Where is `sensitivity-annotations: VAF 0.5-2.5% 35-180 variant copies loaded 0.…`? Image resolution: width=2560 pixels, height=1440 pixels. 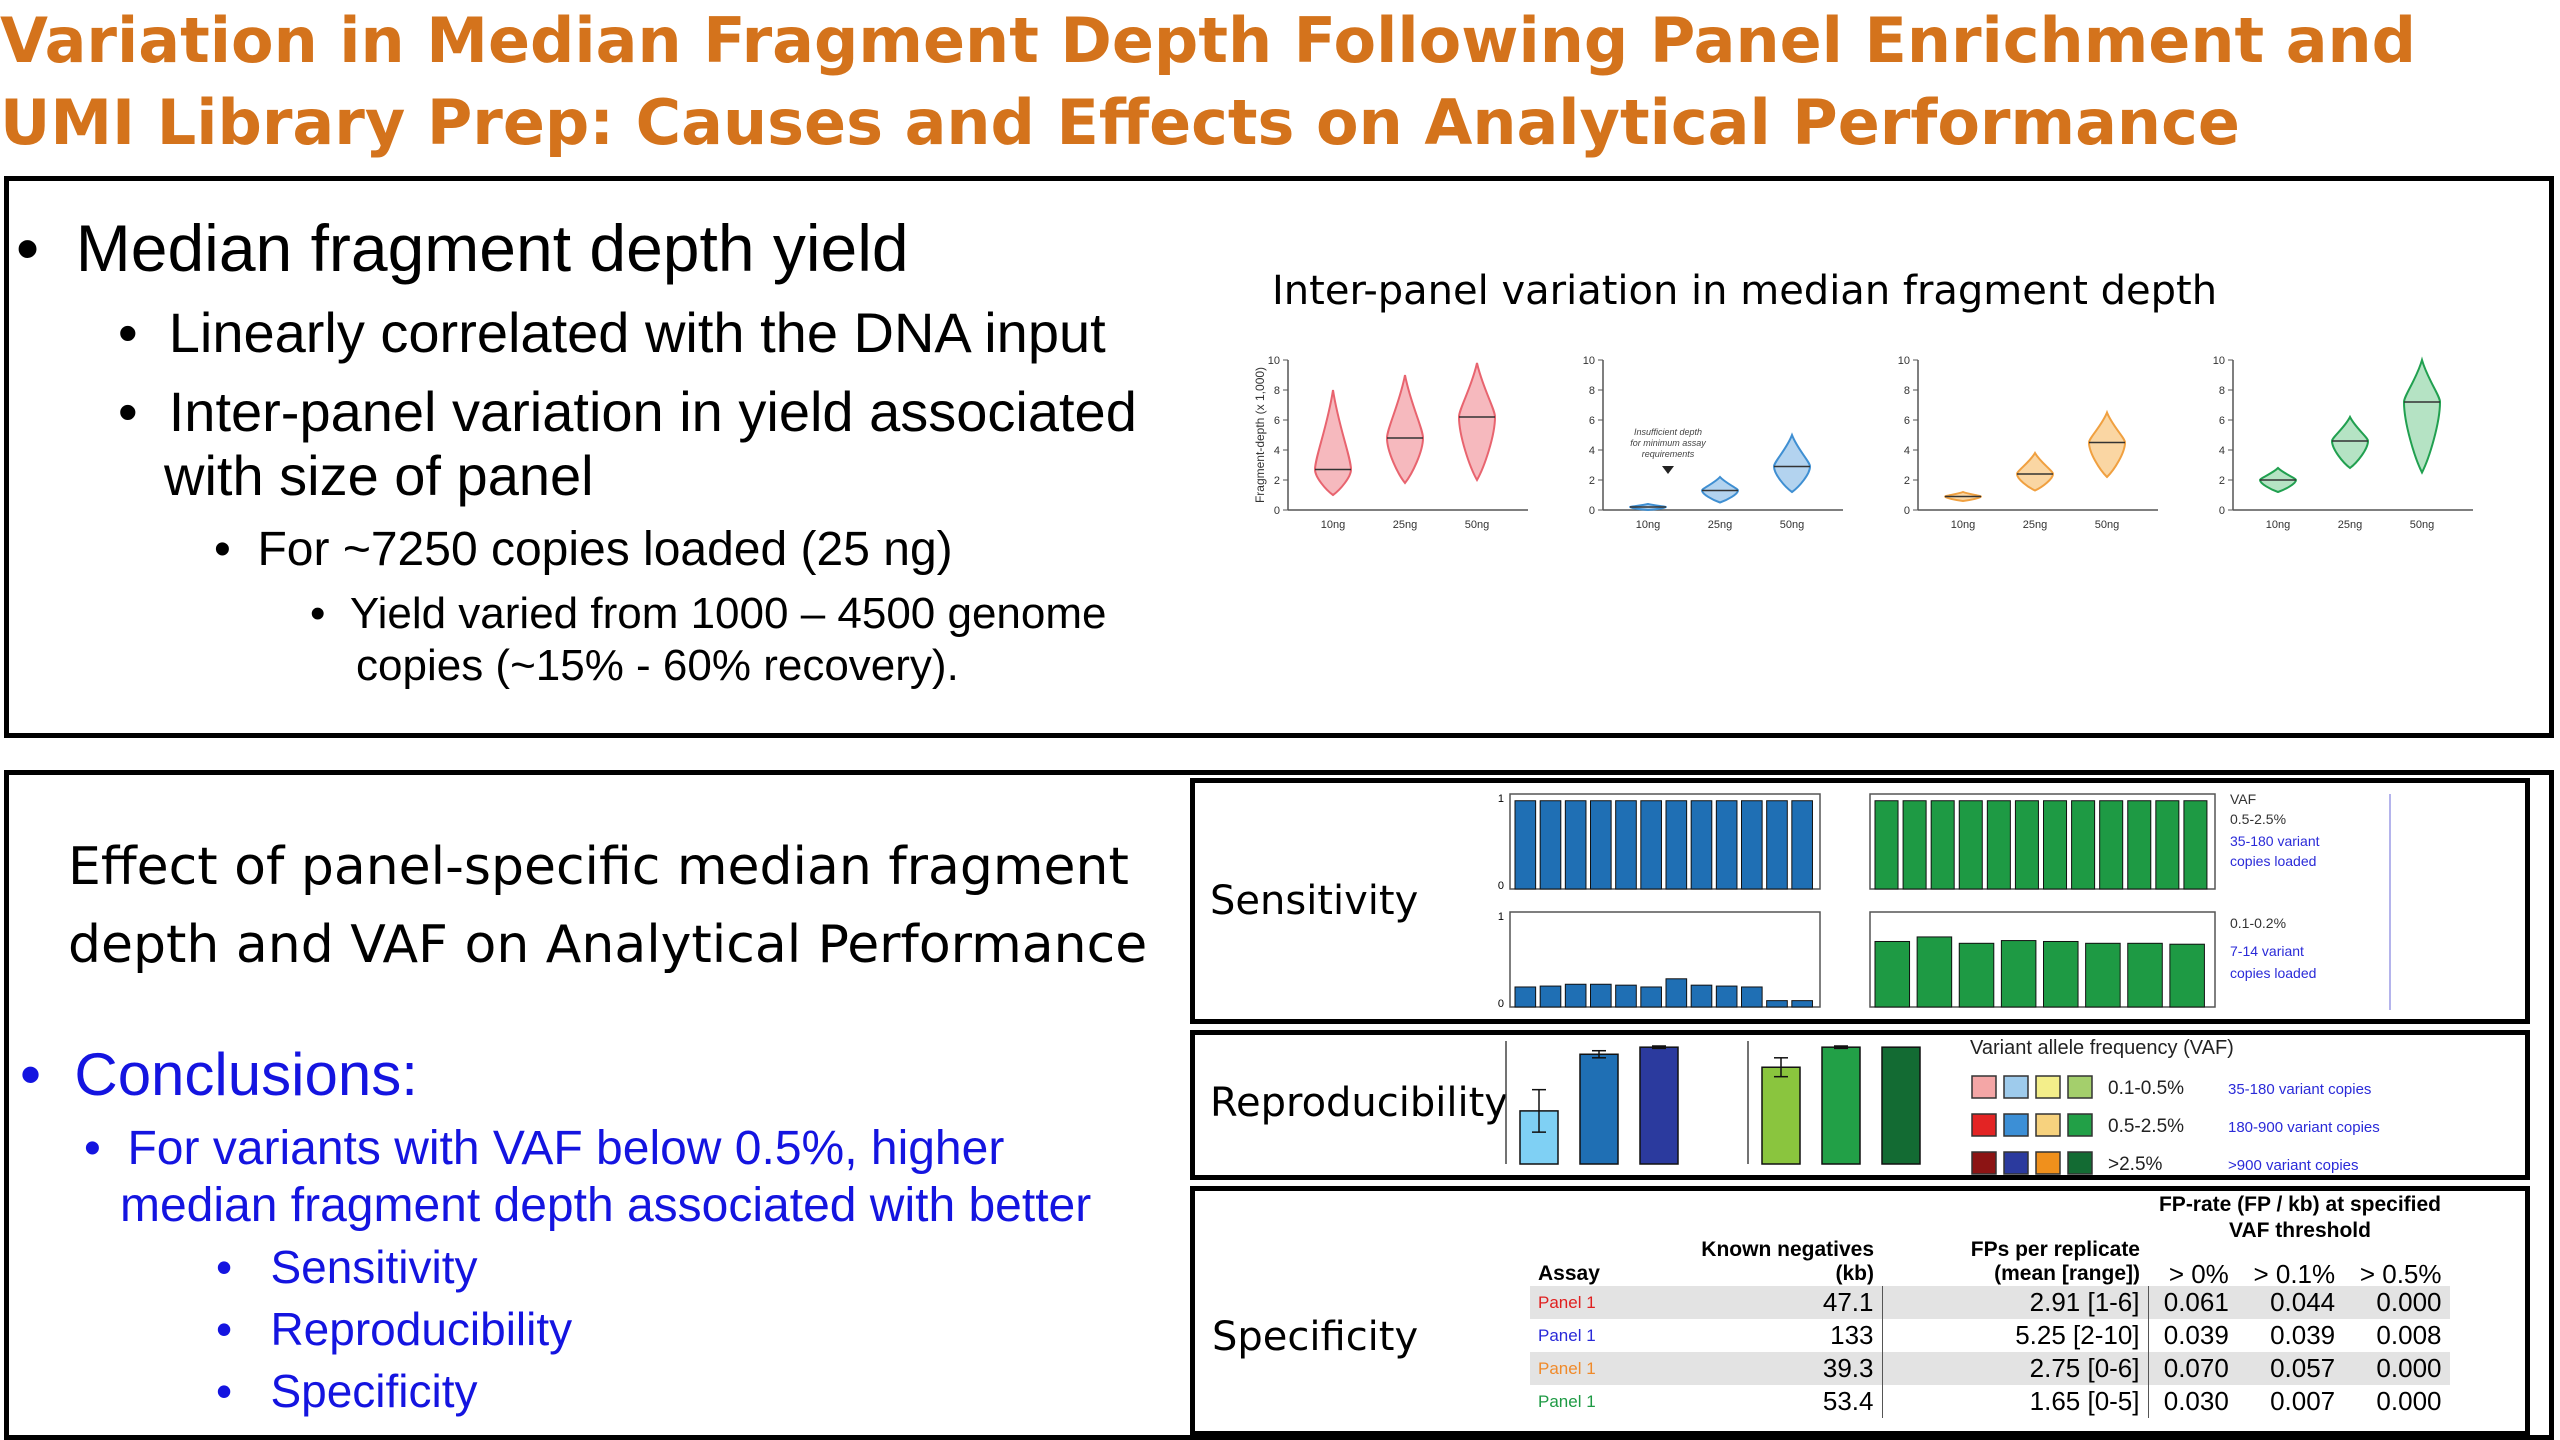 sensitivity-annotations: VAF 0.5-2.5% 35-180 variant copies loaded 0.… is located at coordinates (2310, 900).